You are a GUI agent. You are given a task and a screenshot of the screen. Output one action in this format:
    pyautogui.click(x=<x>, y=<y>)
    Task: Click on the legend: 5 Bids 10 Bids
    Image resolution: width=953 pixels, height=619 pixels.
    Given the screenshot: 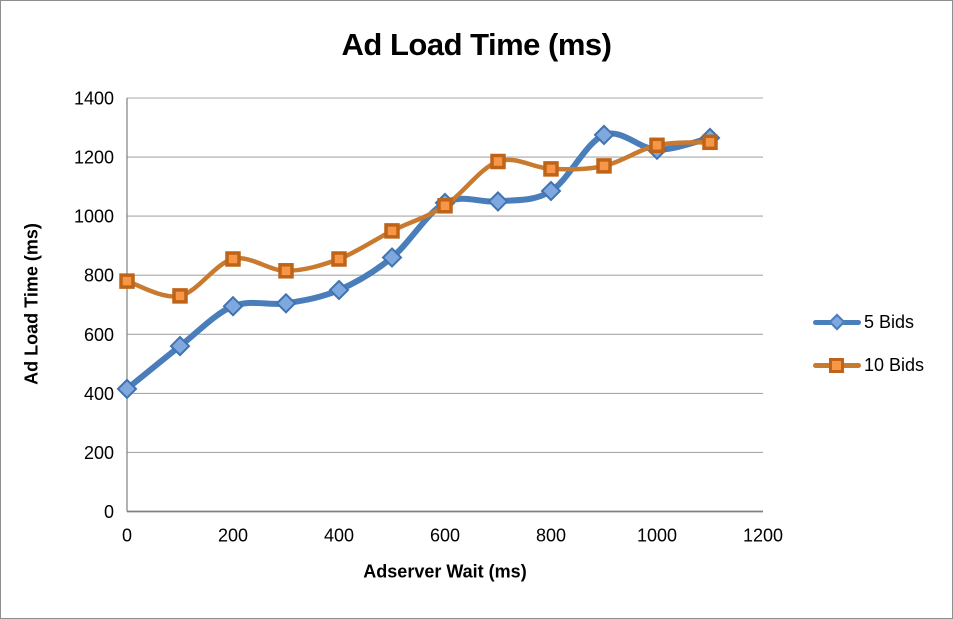 What is the action you would take?
    pyautogui.click(x=868, y=343)
    